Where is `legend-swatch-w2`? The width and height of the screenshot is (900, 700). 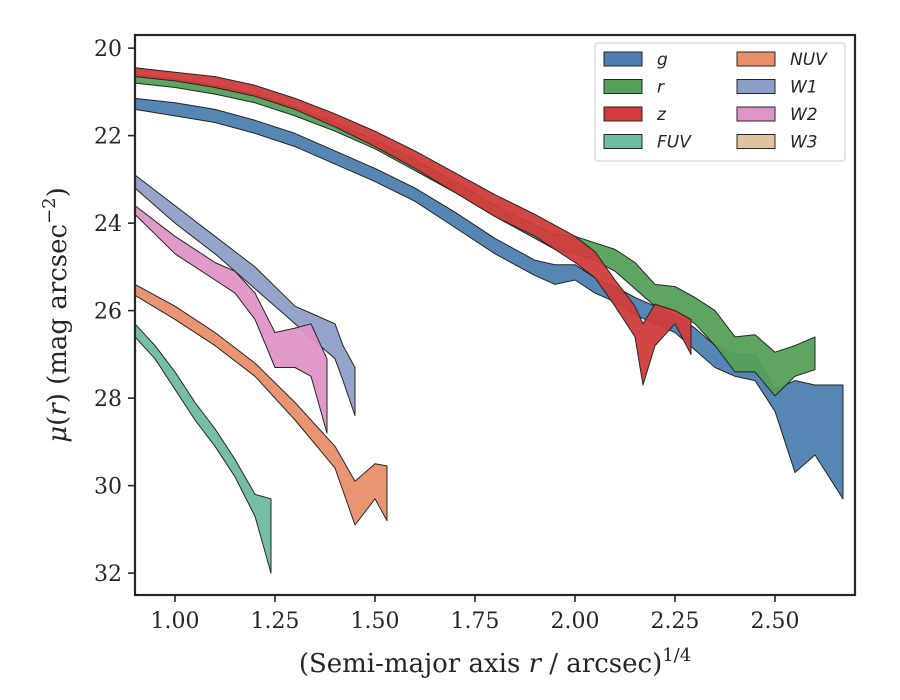 legend-swatch-w2 is located at coordinates (756, 114).